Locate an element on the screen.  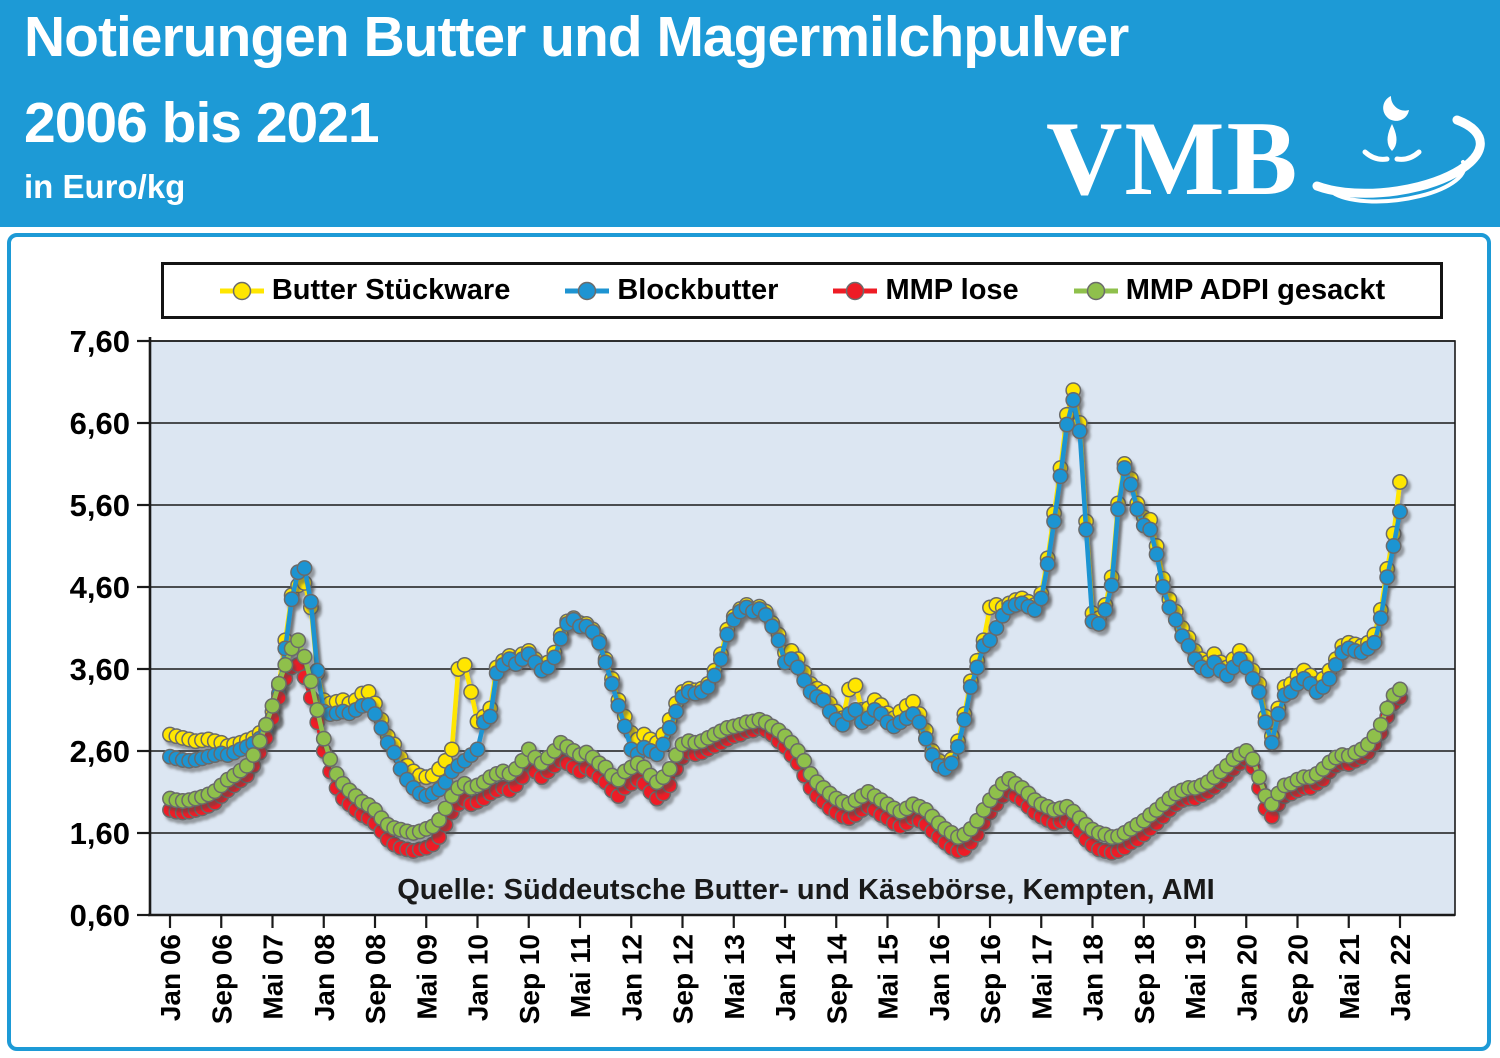
x-tick-label: Sep 10 is located at coordinates (529, 979).